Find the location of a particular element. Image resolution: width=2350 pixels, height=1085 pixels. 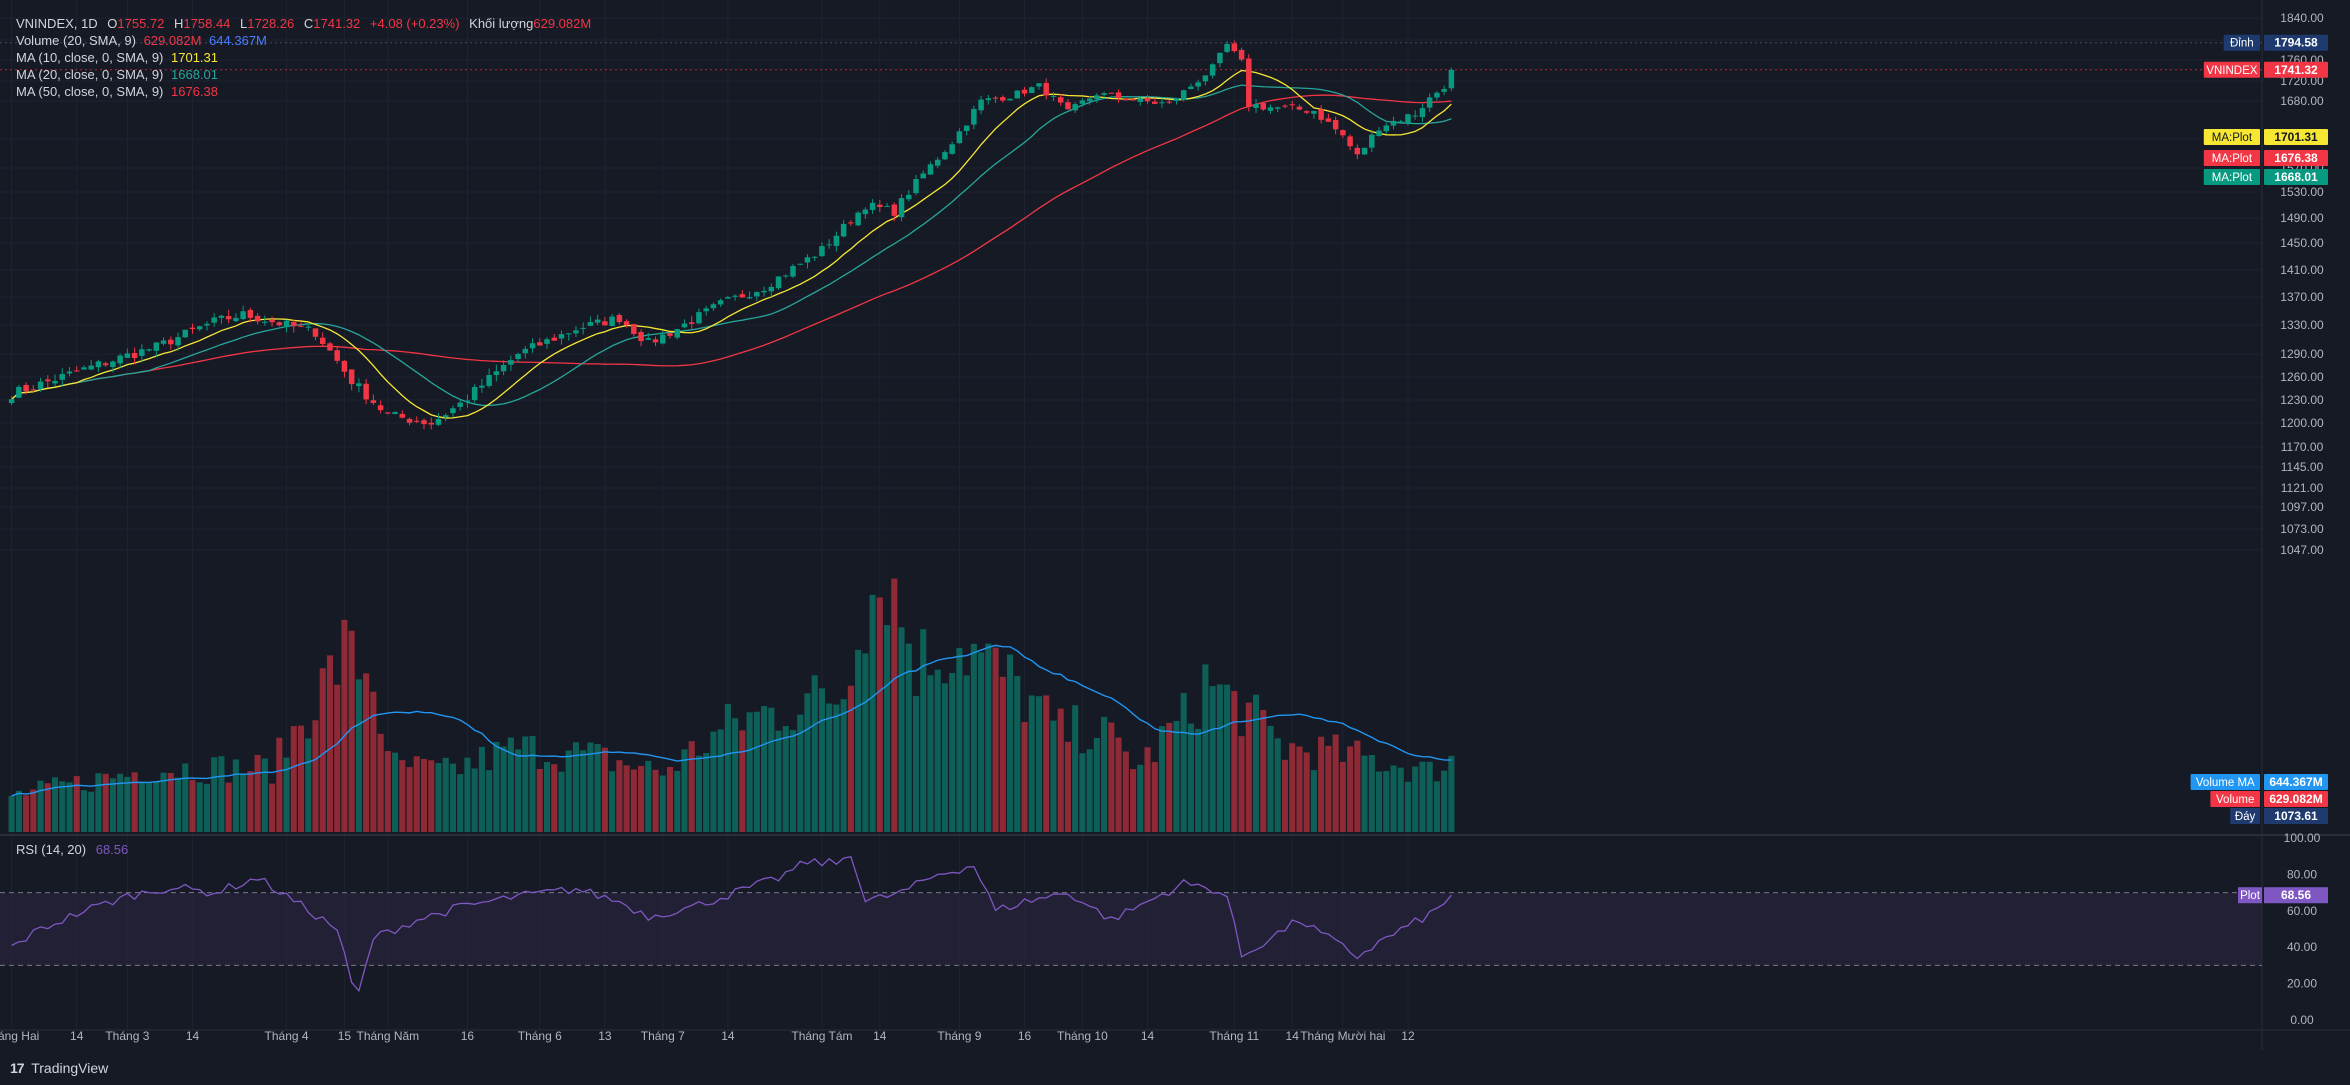

indicator-volume: Volume (20, SMA, 9) 629.082M 644.367M is located at coordinates (303, 40).